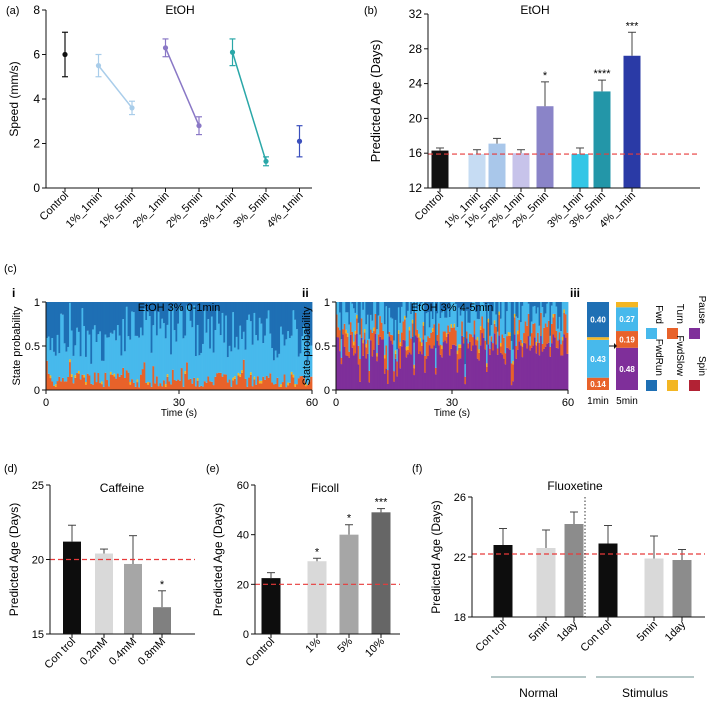 The width and height of the screenshot is (709, 710). I want to click on e-bar, so click(381, 573).